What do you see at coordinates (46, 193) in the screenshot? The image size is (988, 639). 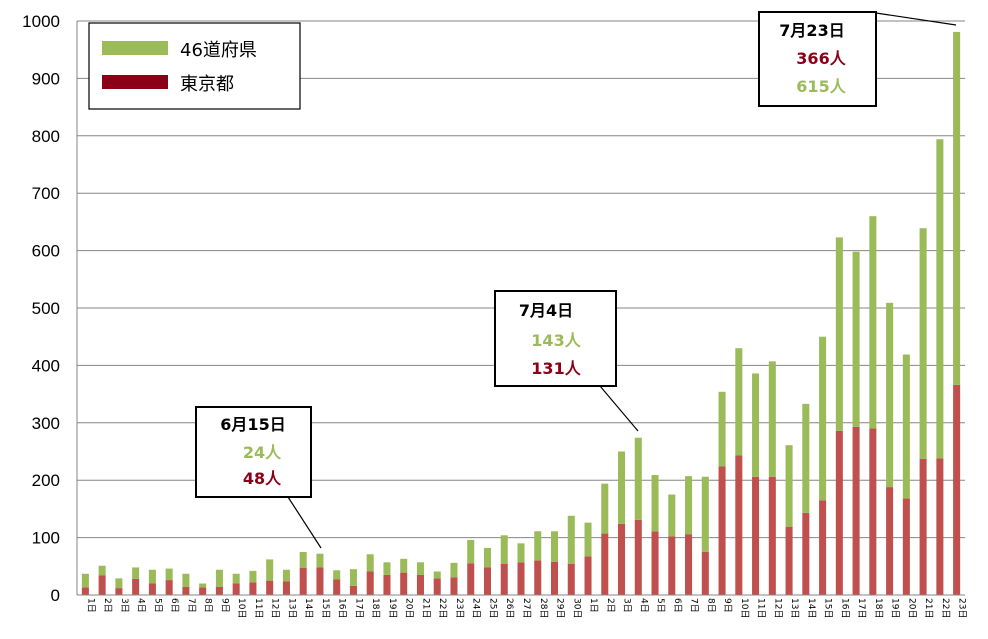 I see `y-tick-label: 700` at bounding box center [46, 193].